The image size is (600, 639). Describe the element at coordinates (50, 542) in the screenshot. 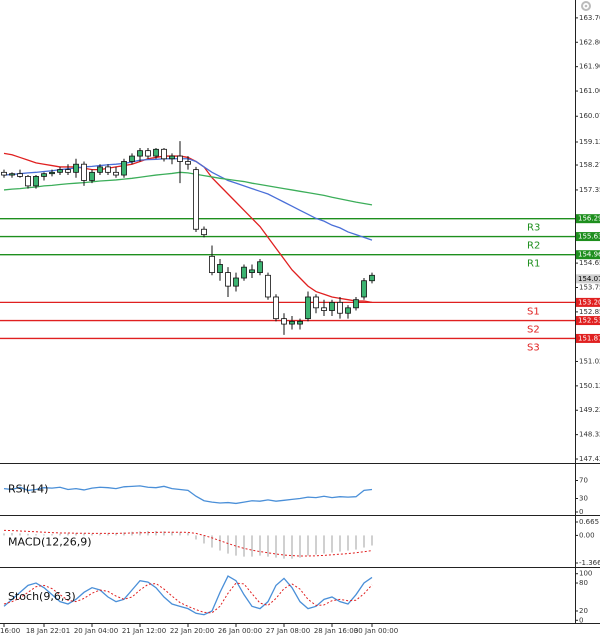

I see `indicator-title: MACD(12,26,9)` at that location.